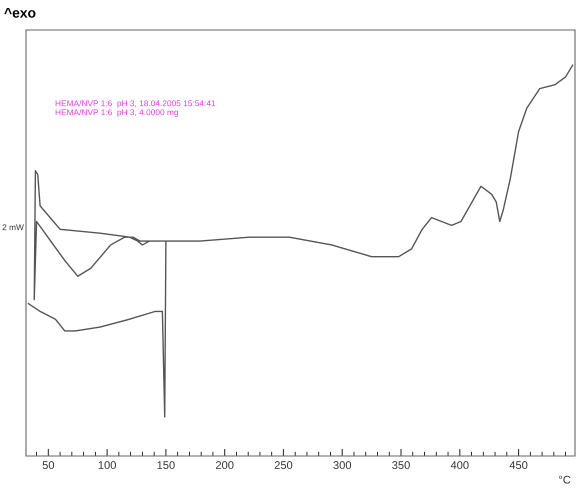 The image size is (577, 502). I want to click on x-axis-title: °C, so click(564, 480).